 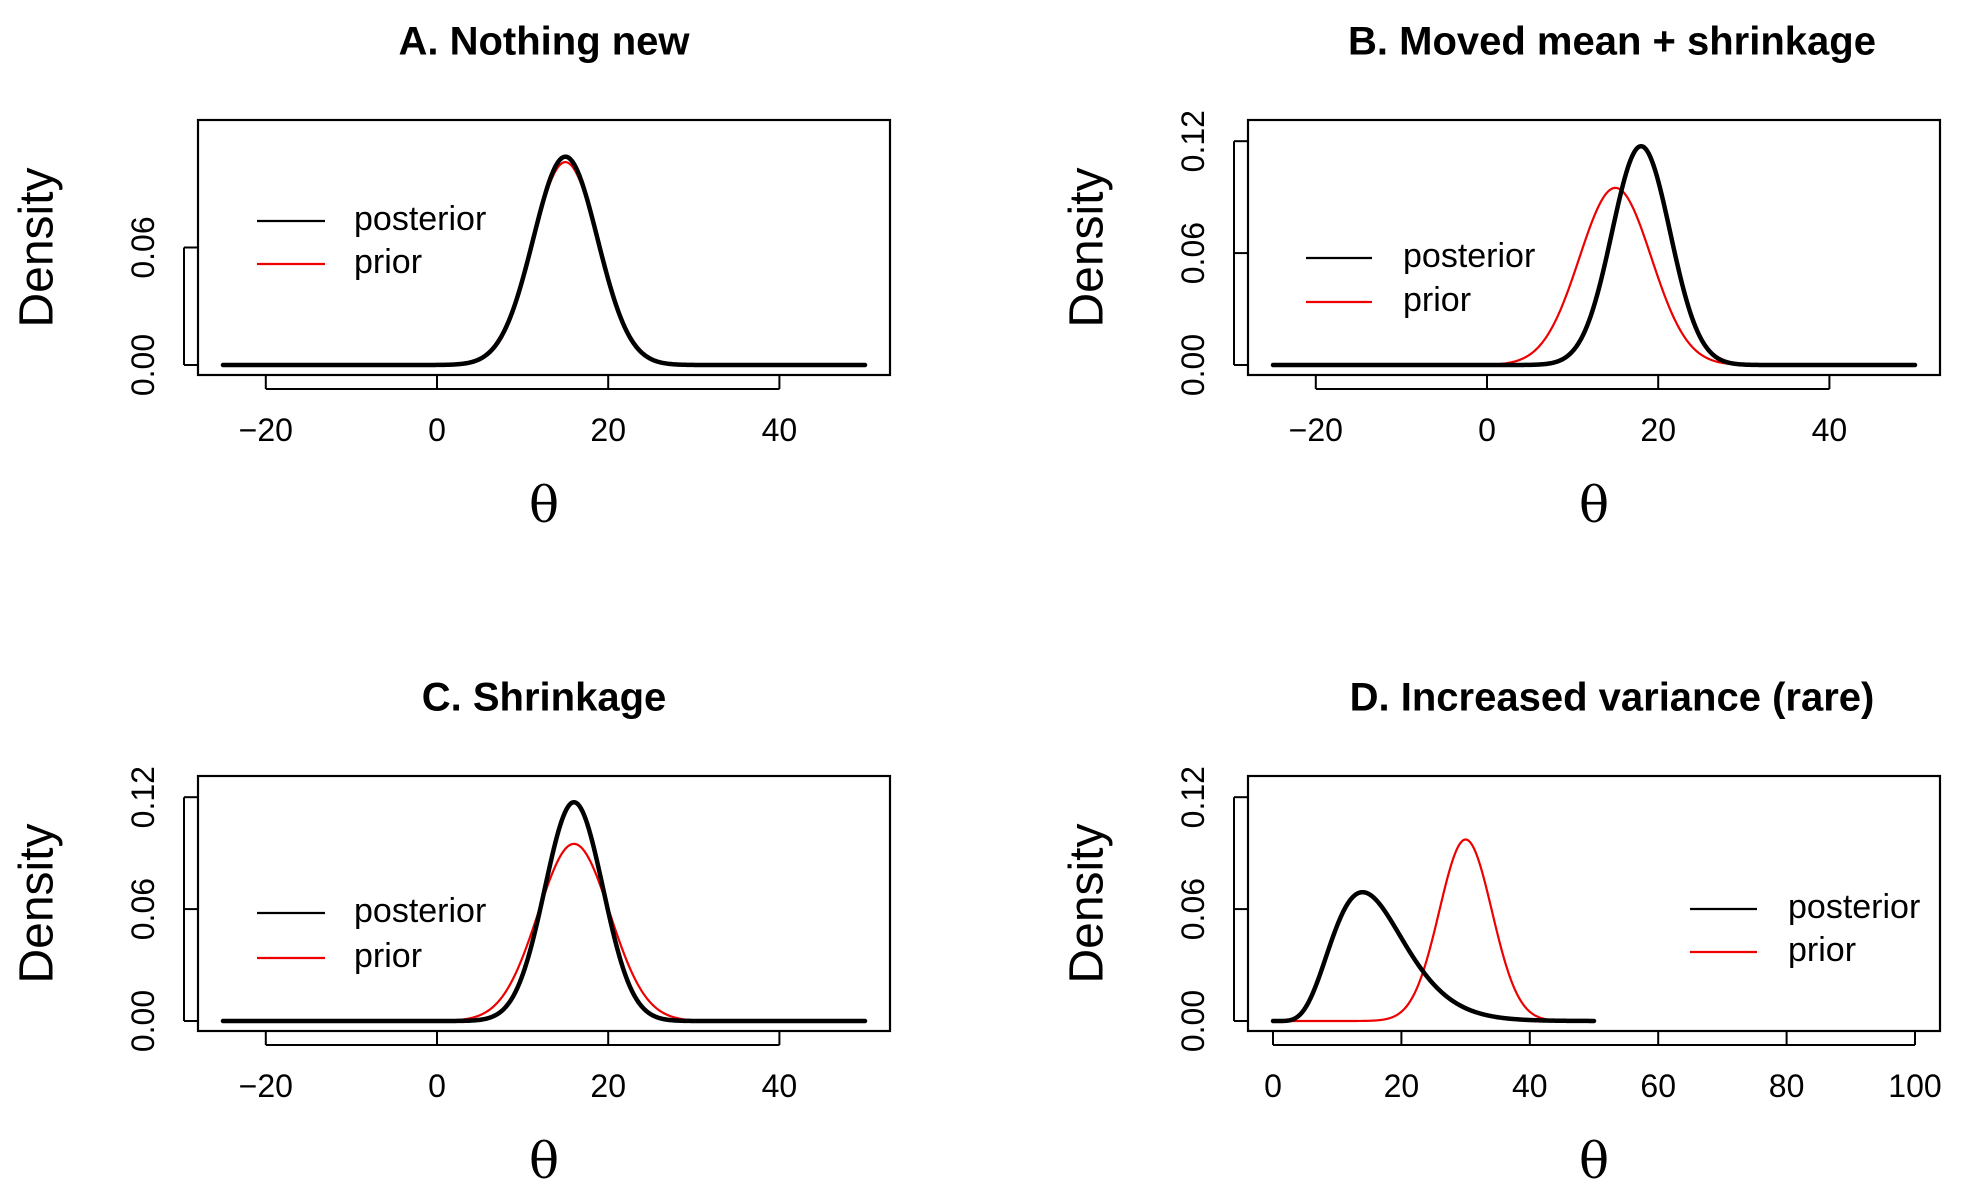 What do you see at coordinates (1658, 1086) in the screenshot?
I see `x-tick-label: 60` at bounding box center [1658, 1086].